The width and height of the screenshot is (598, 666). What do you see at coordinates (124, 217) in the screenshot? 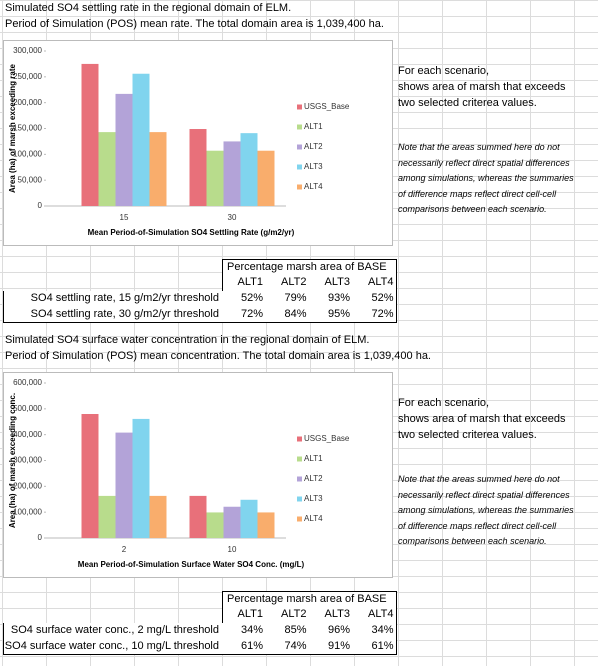
I see `x-tick-label: 15` at bounding box center [124, 217].